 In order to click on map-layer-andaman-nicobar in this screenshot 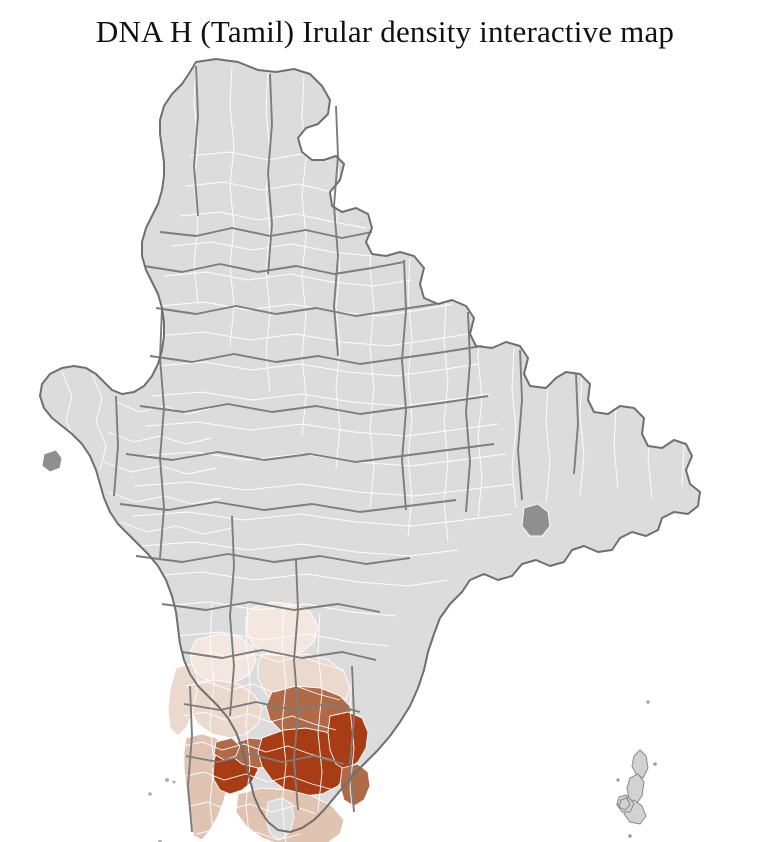, I will do `click(636, 769)`.